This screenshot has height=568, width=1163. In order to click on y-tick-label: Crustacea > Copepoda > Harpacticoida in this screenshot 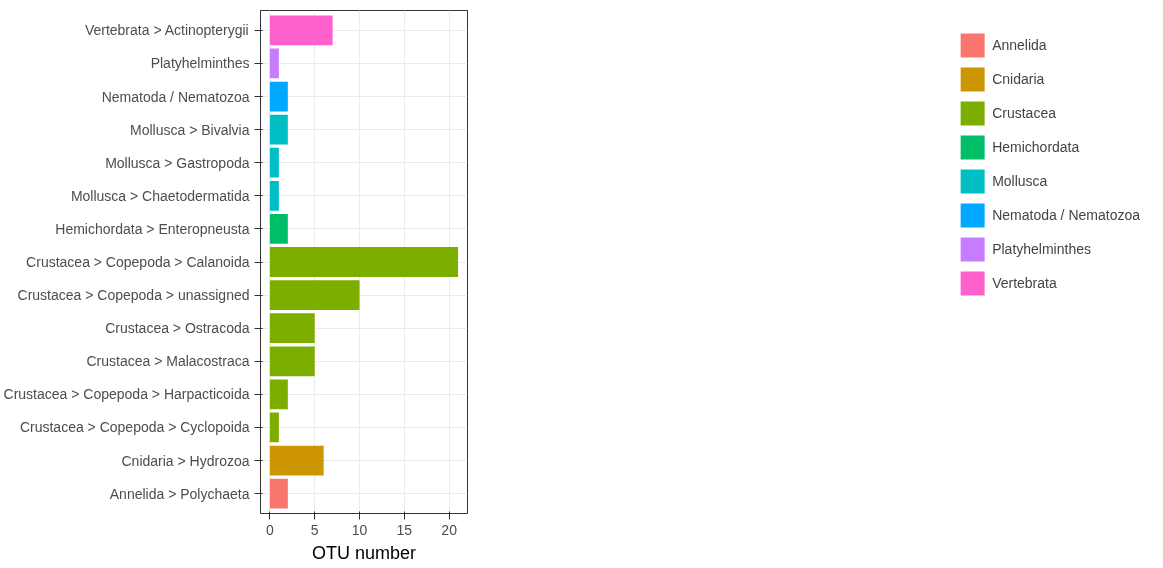, I will do `click(126, 394)`.